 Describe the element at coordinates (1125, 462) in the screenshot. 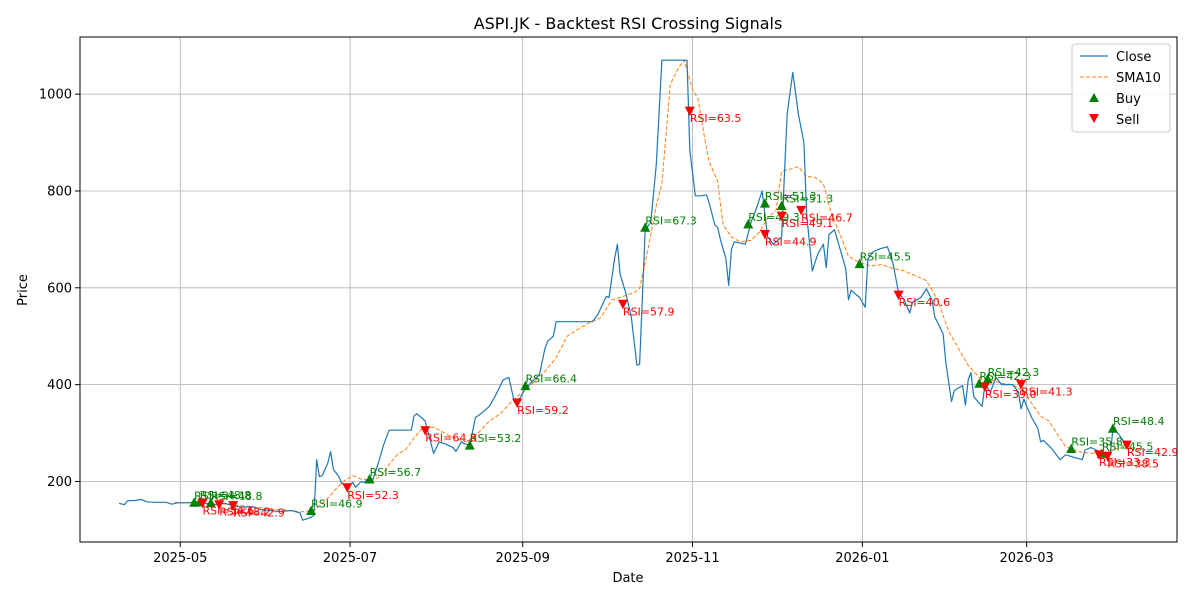

I see `sell-signal-label: RSI=33.3` at that location.